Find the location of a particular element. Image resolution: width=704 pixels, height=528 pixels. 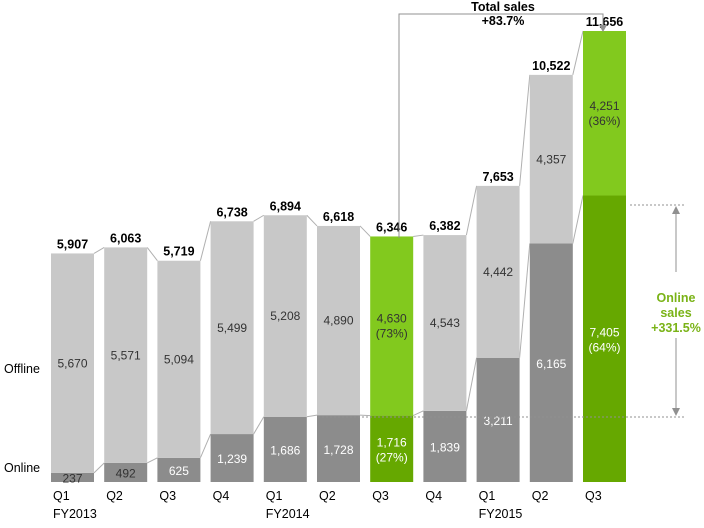

x-tick-label-8: Q4 is located at coordinates (433, 496).